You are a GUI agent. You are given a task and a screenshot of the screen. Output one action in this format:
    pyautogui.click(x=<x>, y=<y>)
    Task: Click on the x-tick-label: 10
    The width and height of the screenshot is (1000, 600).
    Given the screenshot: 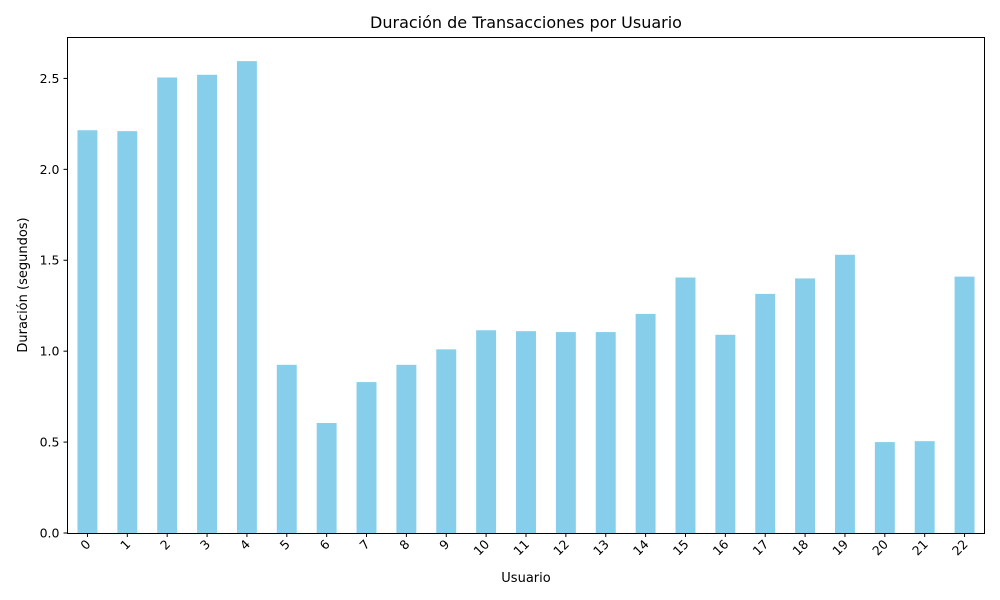 What is the action you would take?
    pyautogui.click(x=481, y=547)
    